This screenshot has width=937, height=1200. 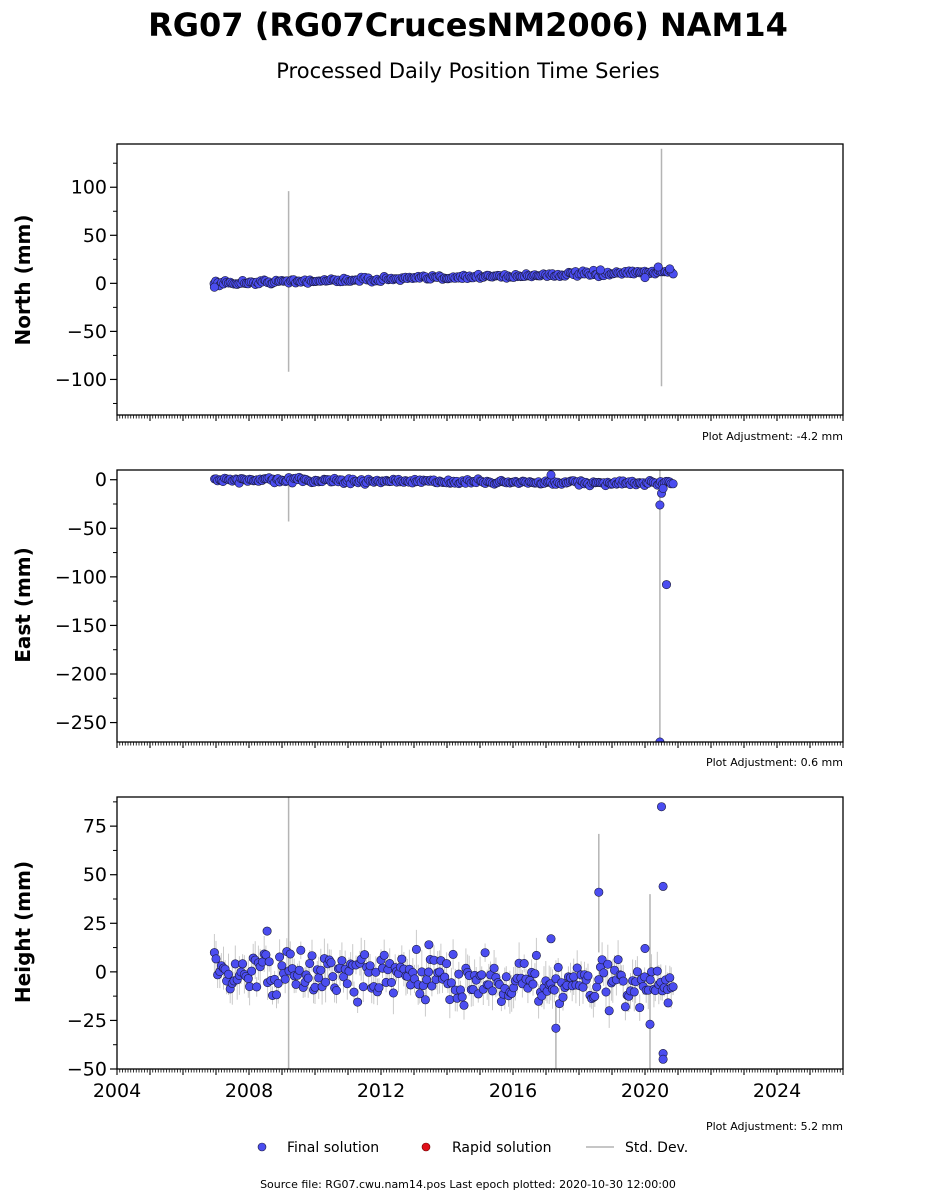 I want to click on east-plot-adjustment: Plot Adjustment: 0.6 mm, so click(x=774, y=762).